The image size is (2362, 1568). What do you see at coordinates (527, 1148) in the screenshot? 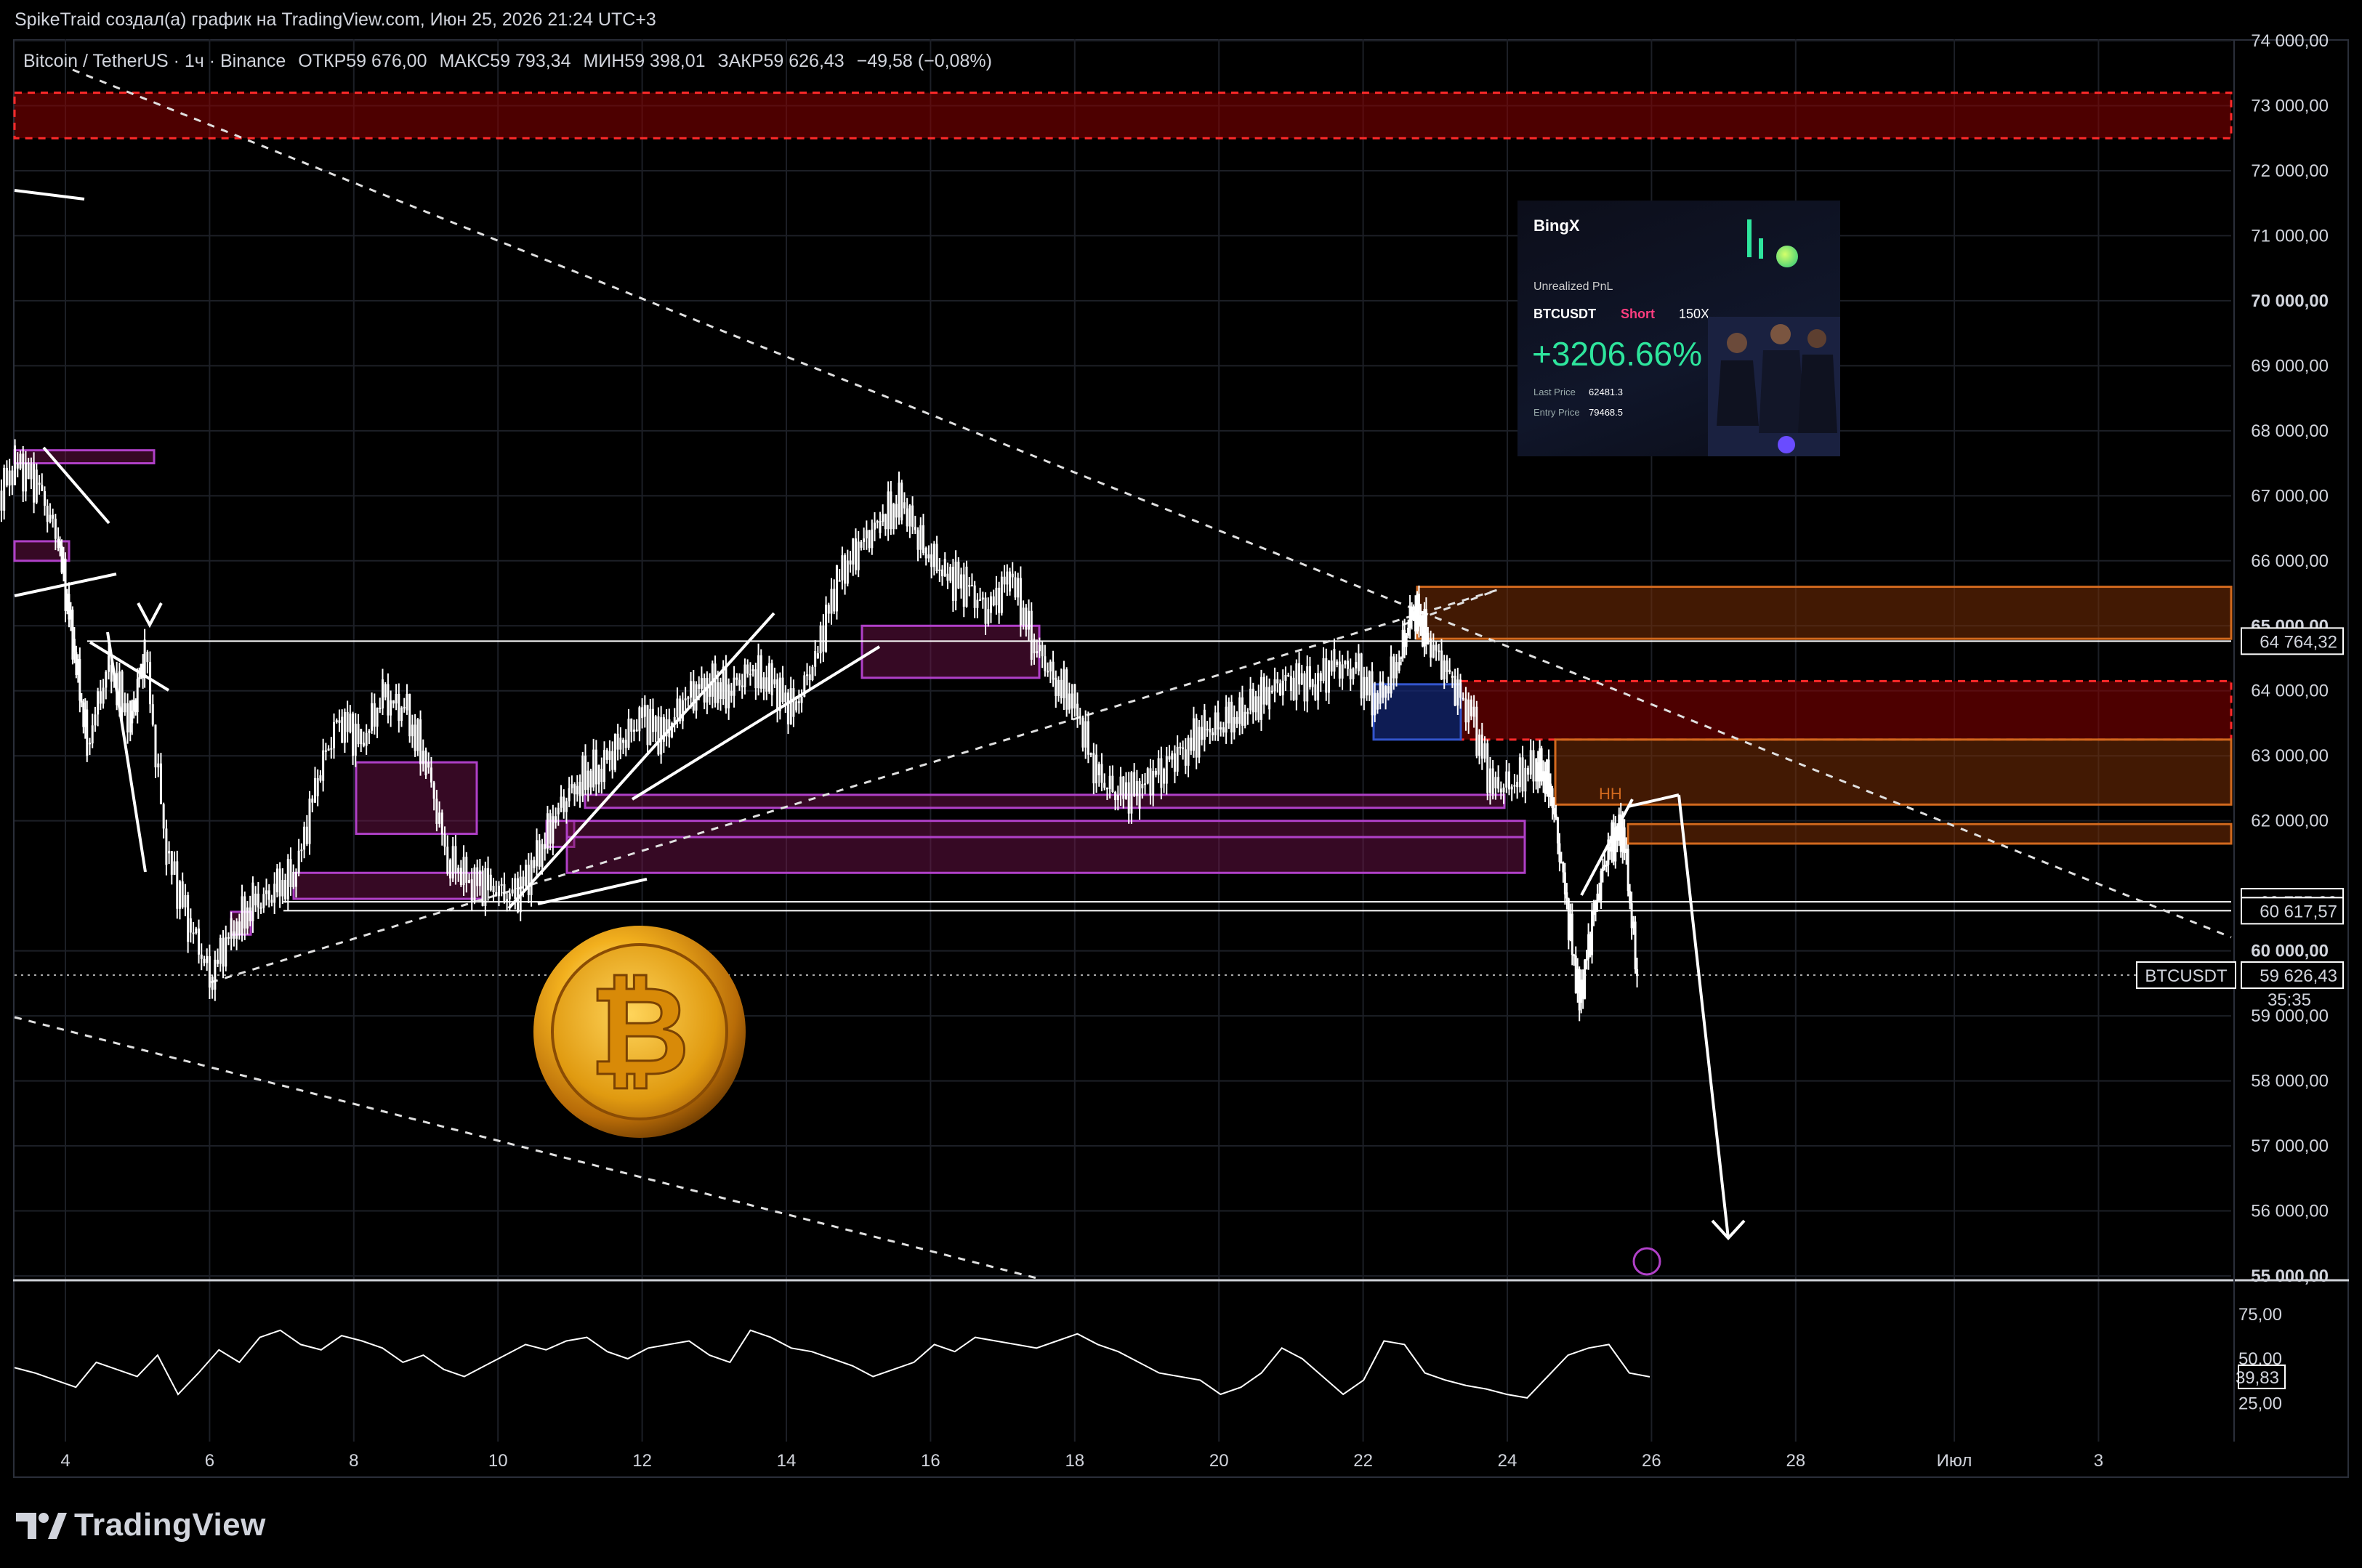
I see `dashed-trendline` at bounding box center [527, 1148].